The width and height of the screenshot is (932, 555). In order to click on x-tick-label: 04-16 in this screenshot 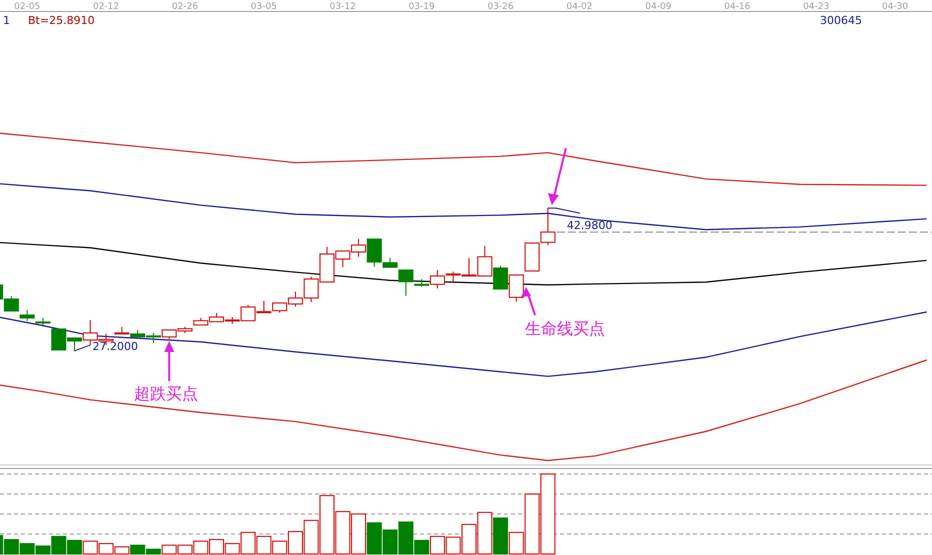, I will do `click(737, 7)`.